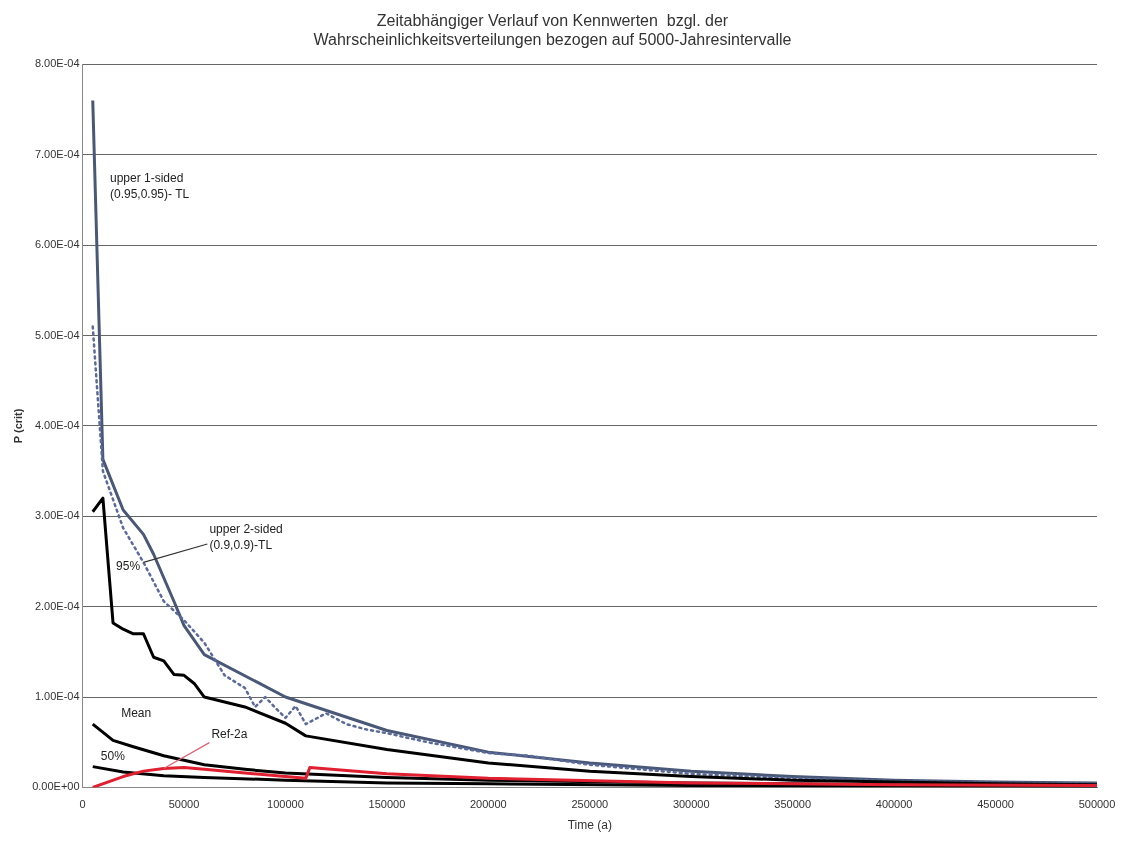 Image resolution: width=1135 pixels, height=845 pixels. Describe the element at coordinates (229, 733) in the screenshot. I see `annotation: Ref-2a` at that location.